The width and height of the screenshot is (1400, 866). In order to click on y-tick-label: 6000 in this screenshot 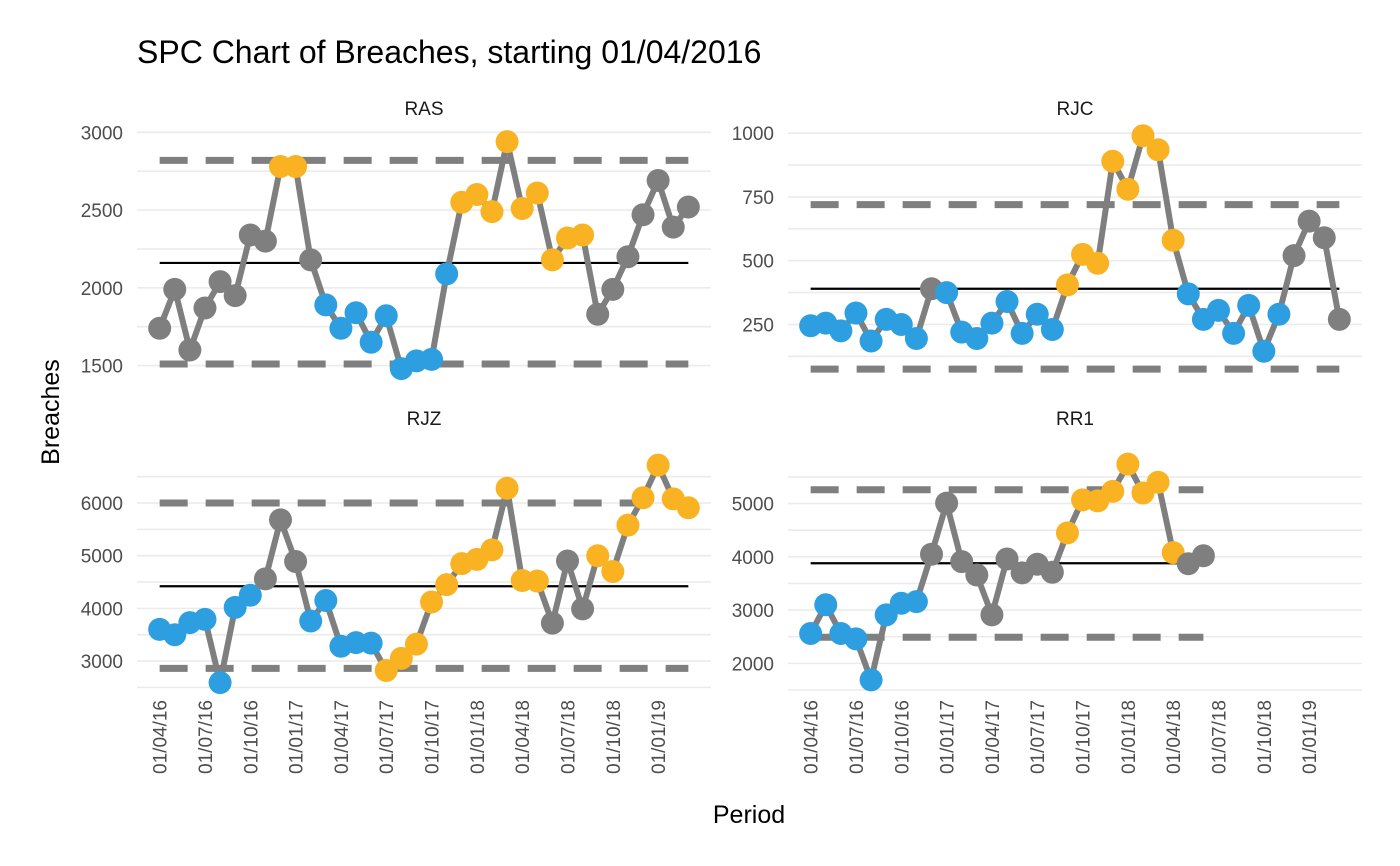, I will do `click(102, 504)`.